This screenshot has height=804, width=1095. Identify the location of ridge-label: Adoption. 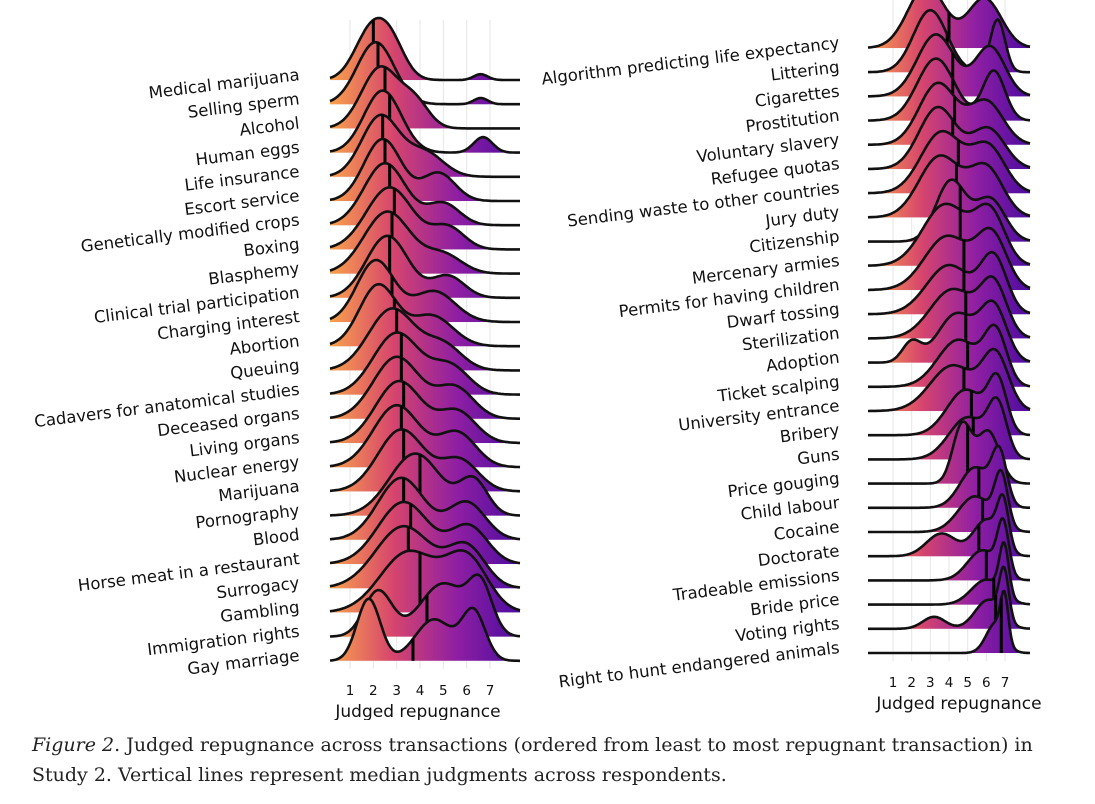
(802, 362).